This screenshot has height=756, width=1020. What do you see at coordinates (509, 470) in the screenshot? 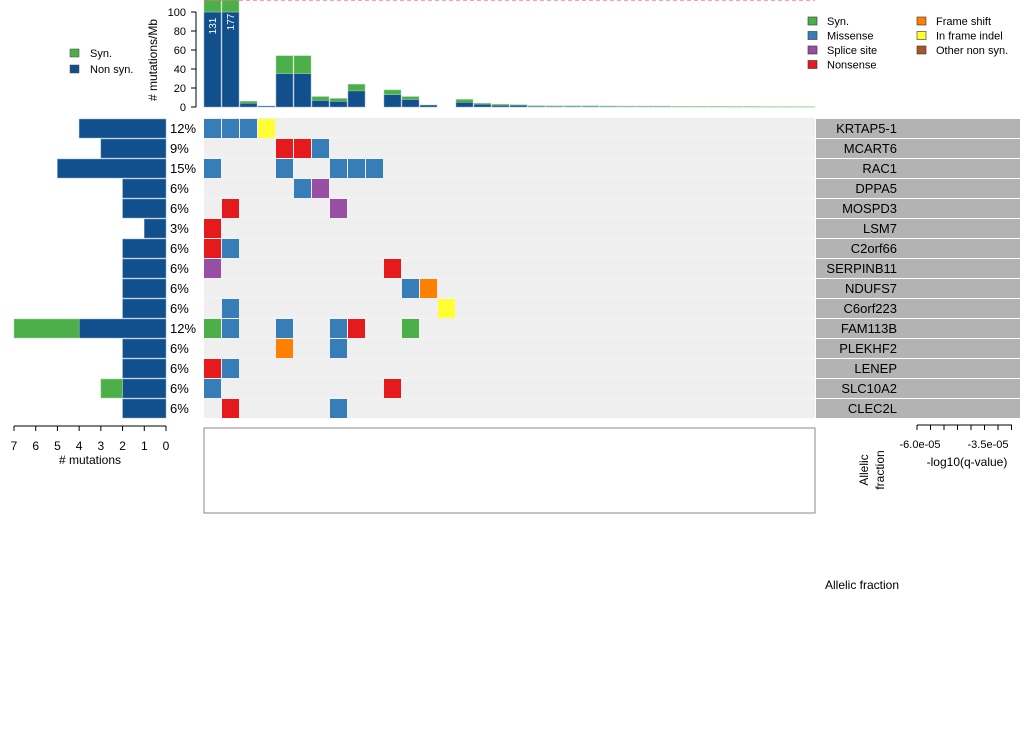
I see `af-frame` at bounding box center [509, 470].